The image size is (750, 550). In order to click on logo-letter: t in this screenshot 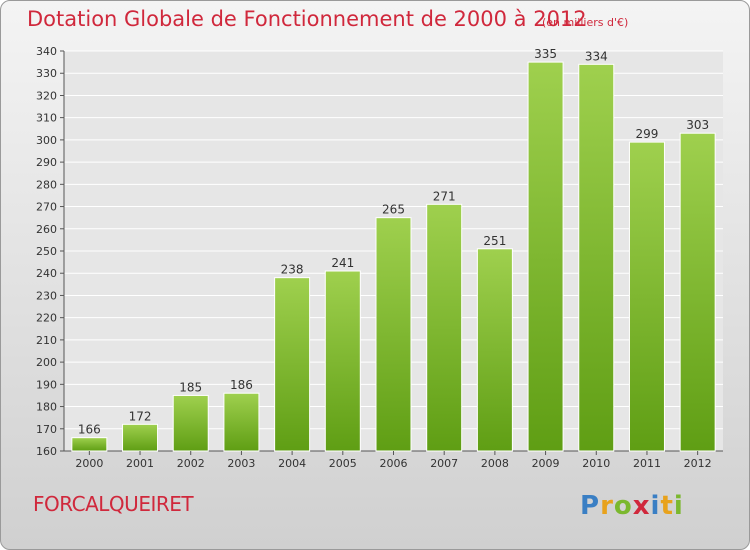, I will do `click(667, 506)`.